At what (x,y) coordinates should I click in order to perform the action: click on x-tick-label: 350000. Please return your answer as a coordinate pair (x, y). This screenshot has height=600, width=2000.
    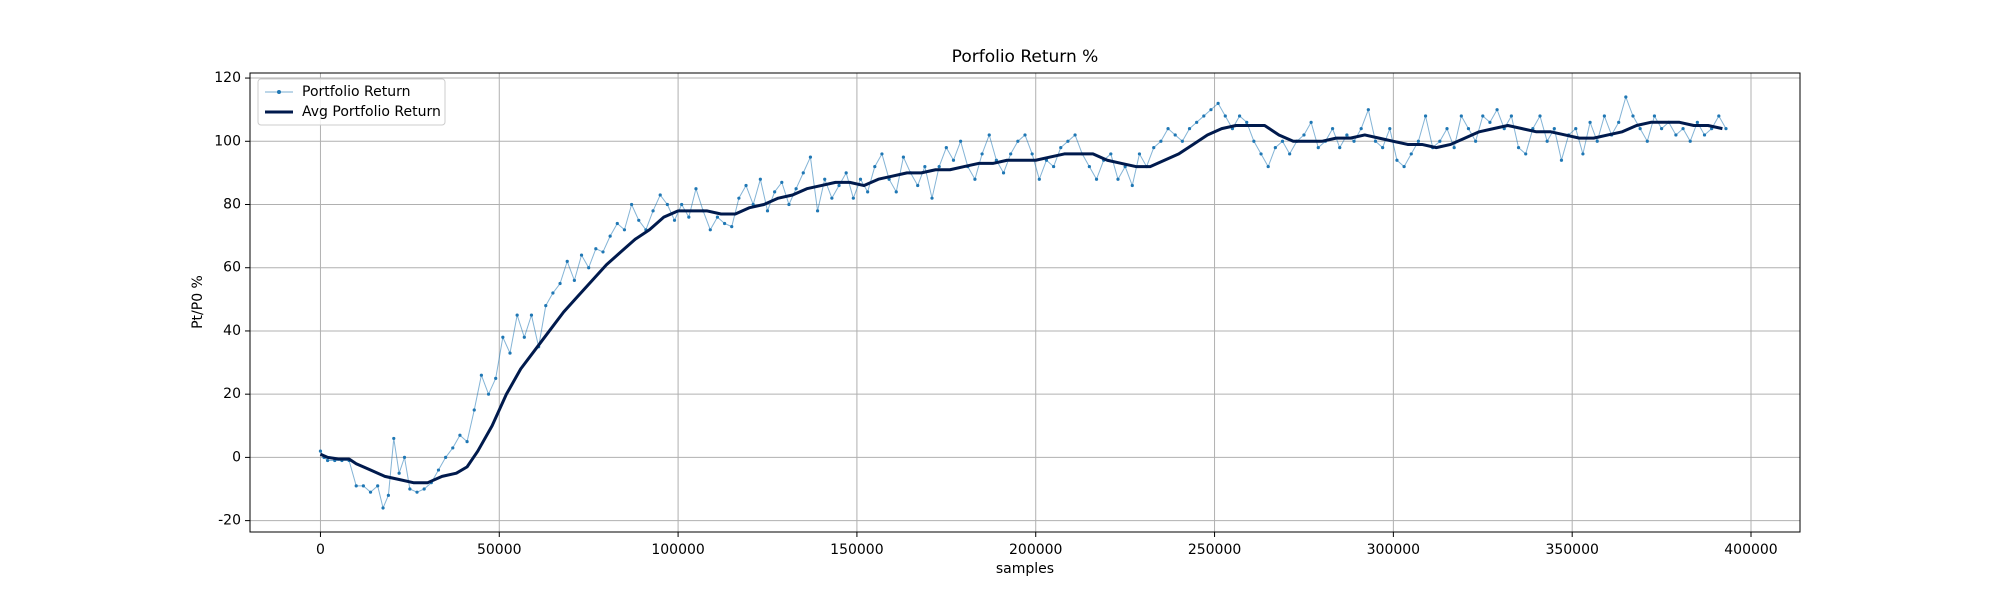
    Looking at the image, I should click on (1571, 550).